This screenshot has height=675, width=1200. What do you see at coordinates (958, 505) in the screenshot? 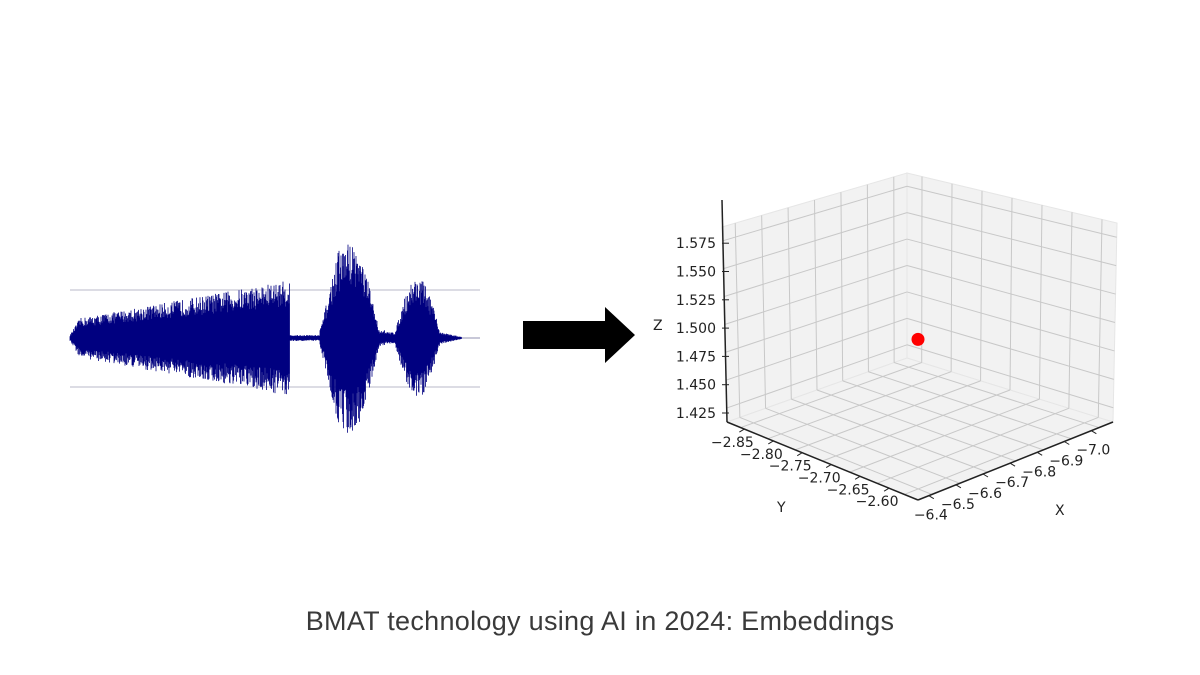
I see `x-tick-label: −6.5` at bounding box center [958, 505].